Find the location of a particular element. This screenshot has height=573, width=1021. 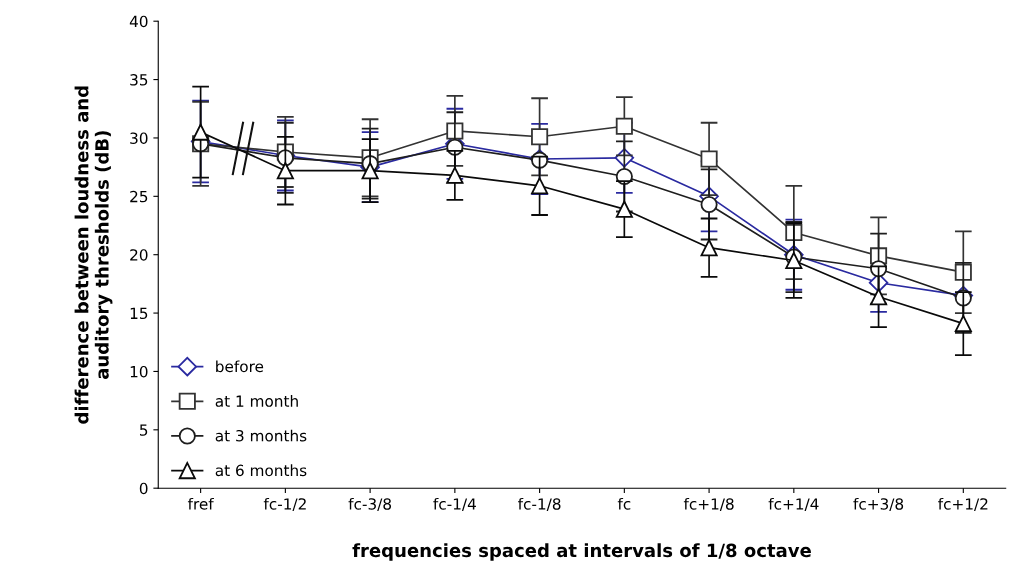

x-tick-label: fref is located at coordinates (200, 503).